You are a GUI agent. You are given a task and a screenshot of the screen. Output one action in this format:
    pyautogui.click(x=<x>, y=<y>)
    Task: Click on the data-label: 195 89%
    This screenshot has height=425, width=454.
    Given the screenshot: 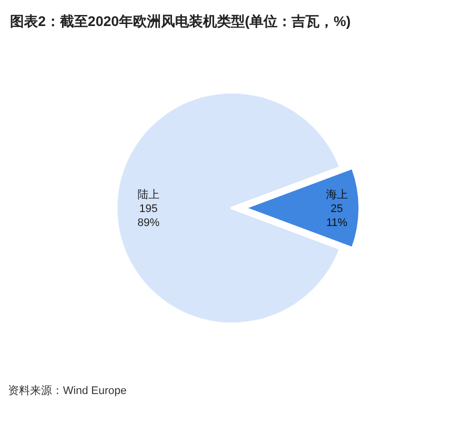 What is the action you would take?
    pyautogui.click(x=148, y=216)
    